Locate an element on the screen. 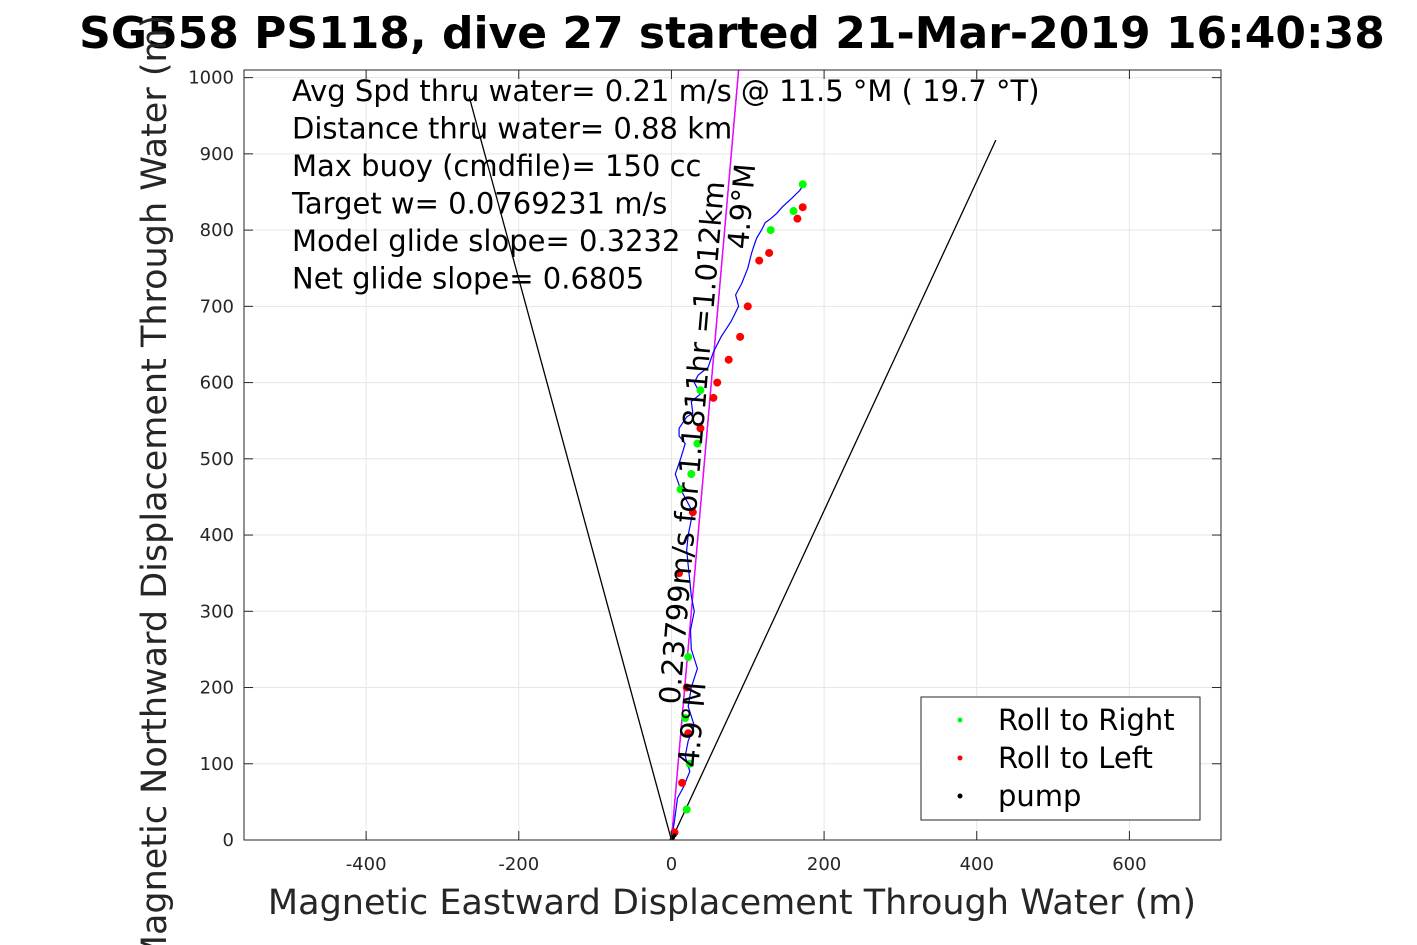 This screenshot has height=945, width=1417. y-tick-label: 300 is located at coordinates (217, 611).